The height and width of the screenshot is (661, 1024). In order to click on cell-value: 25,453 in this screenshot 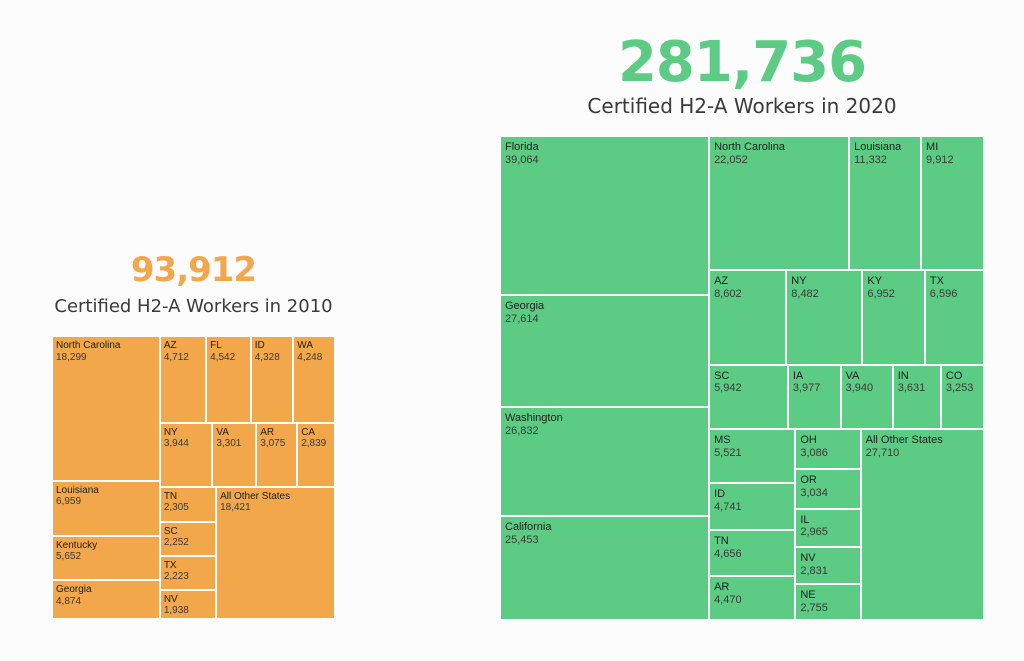, I will do `click(522, 540)`.